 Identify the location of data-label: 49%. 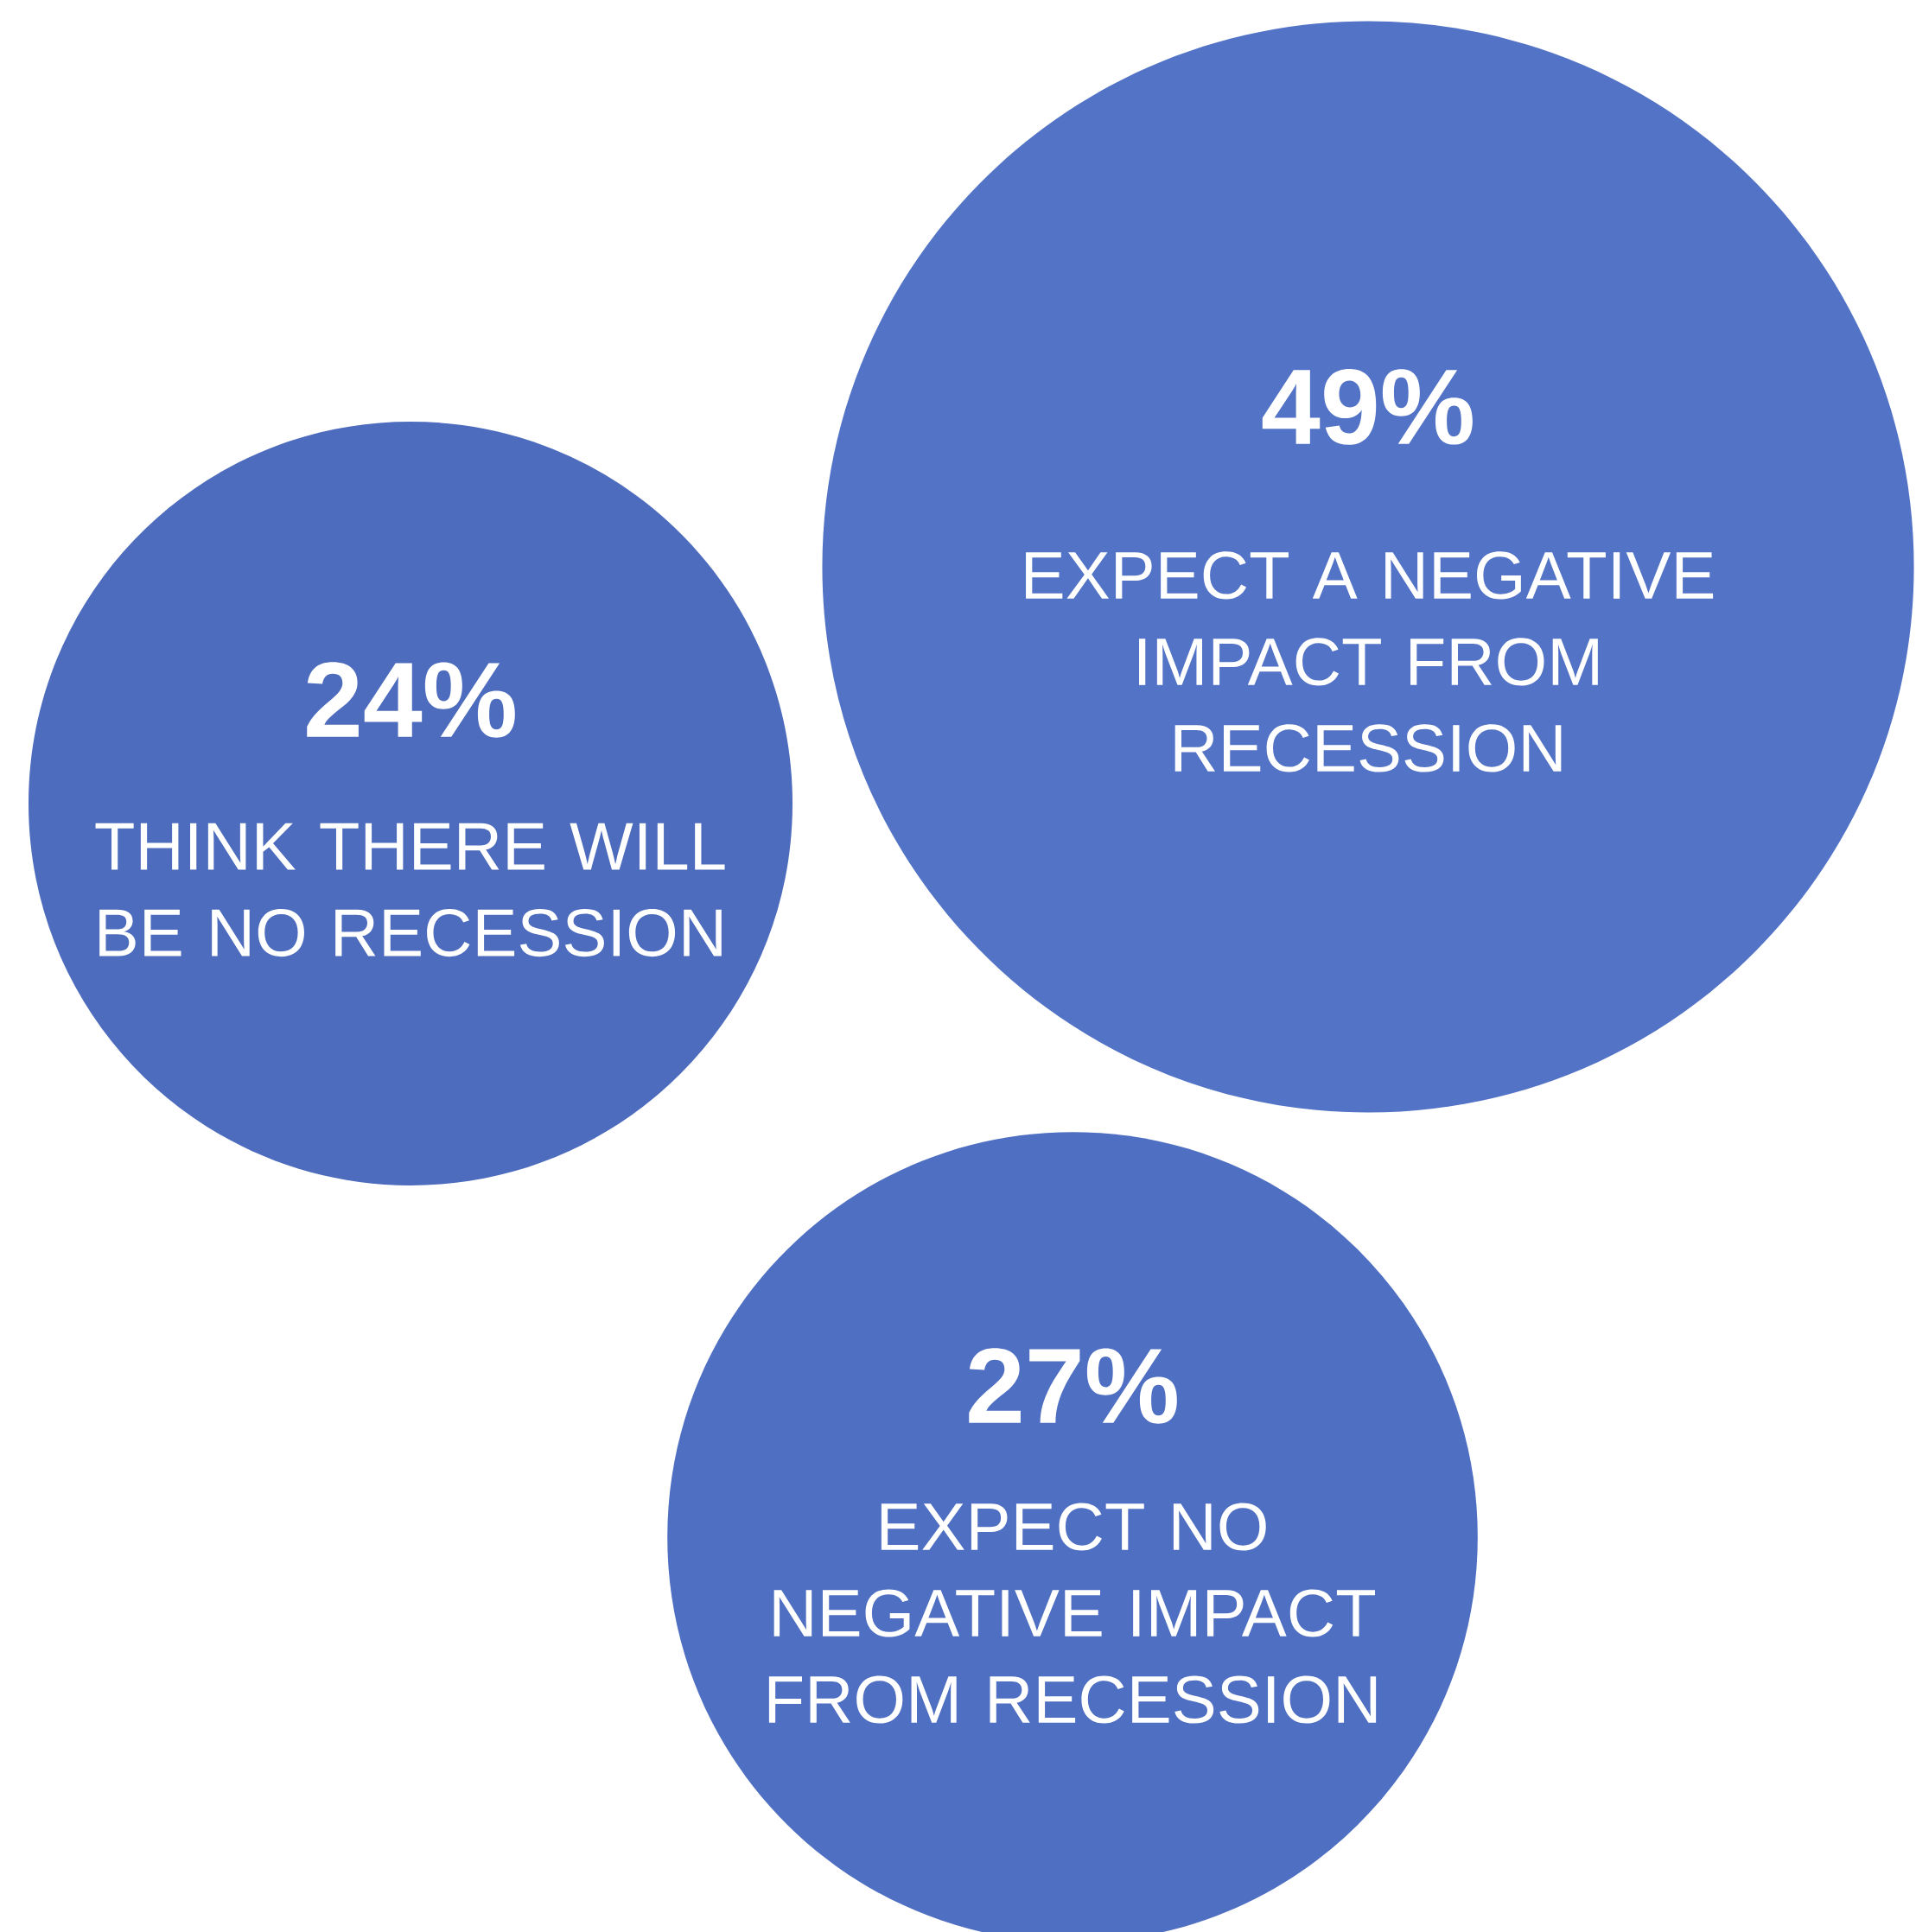
(1368, 407).